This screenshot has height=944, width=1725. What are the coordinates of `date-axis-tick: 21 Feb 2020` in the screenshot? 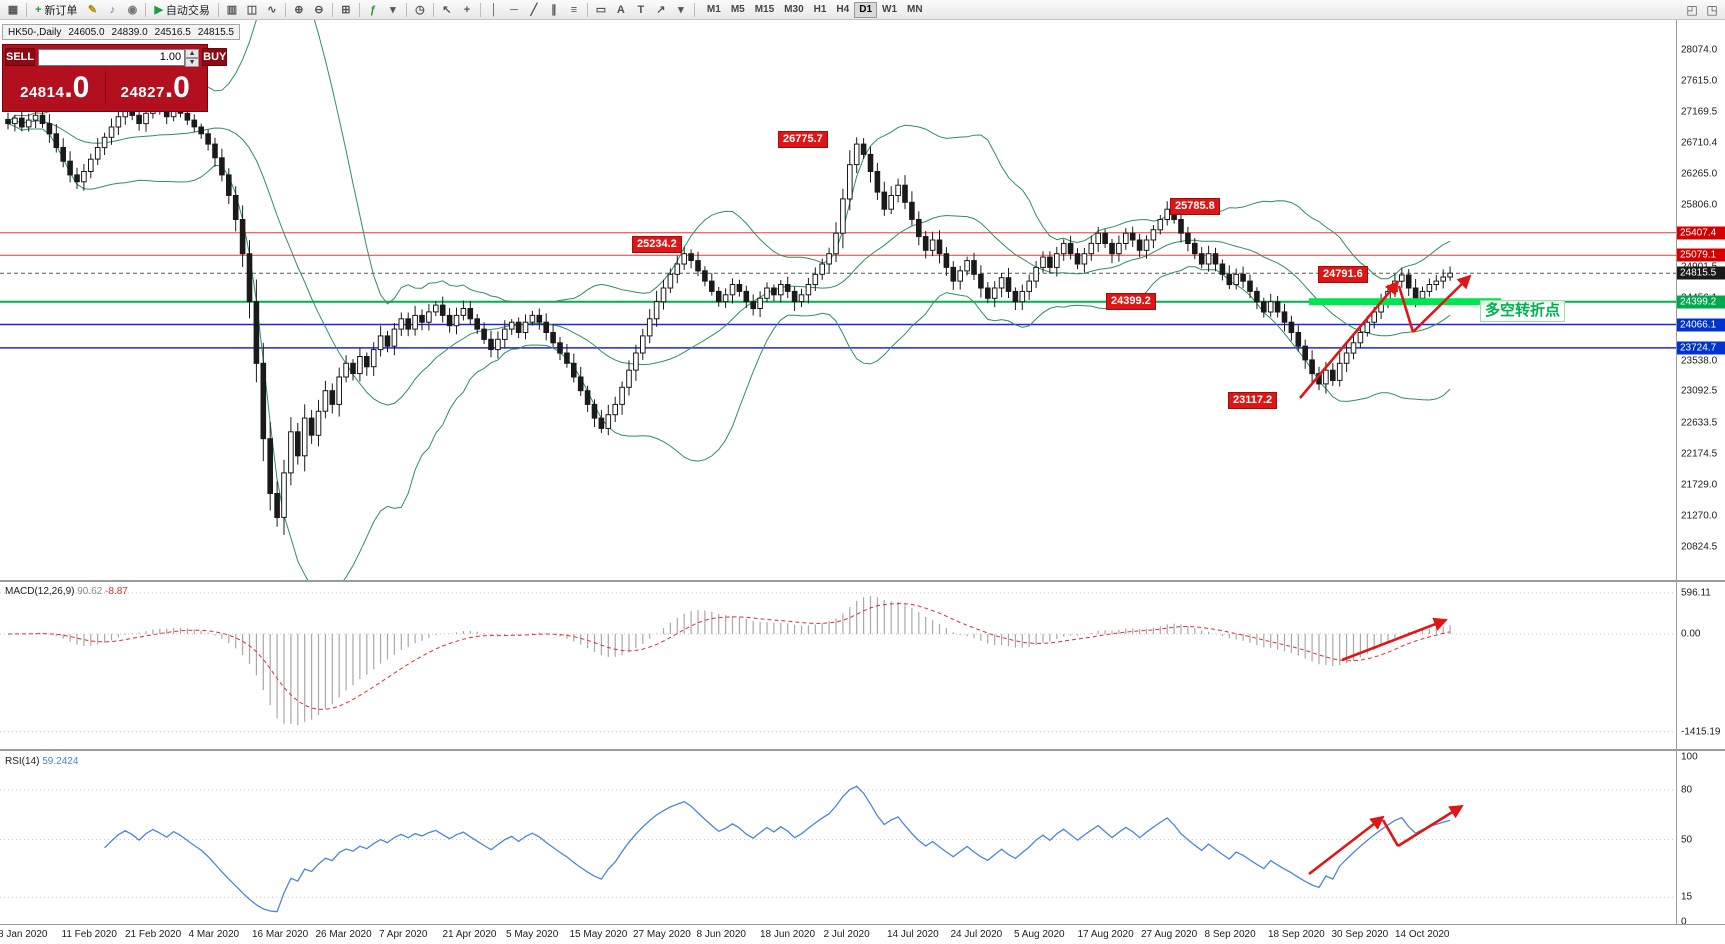 It's located at (153, 934).